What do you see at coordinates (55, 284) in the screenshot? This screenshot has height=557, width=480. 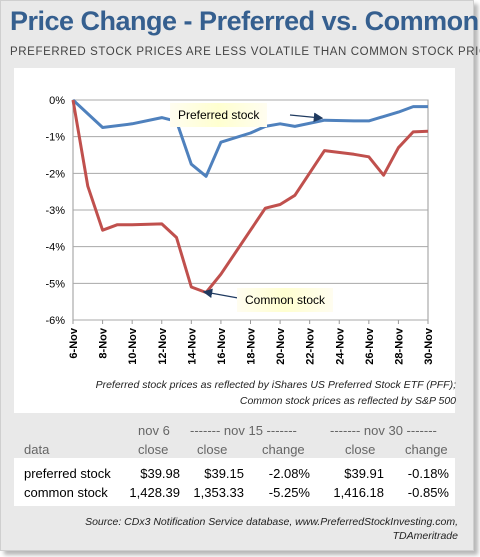 I see `y-tick-label: -5%` at bounding box center [55, 284].